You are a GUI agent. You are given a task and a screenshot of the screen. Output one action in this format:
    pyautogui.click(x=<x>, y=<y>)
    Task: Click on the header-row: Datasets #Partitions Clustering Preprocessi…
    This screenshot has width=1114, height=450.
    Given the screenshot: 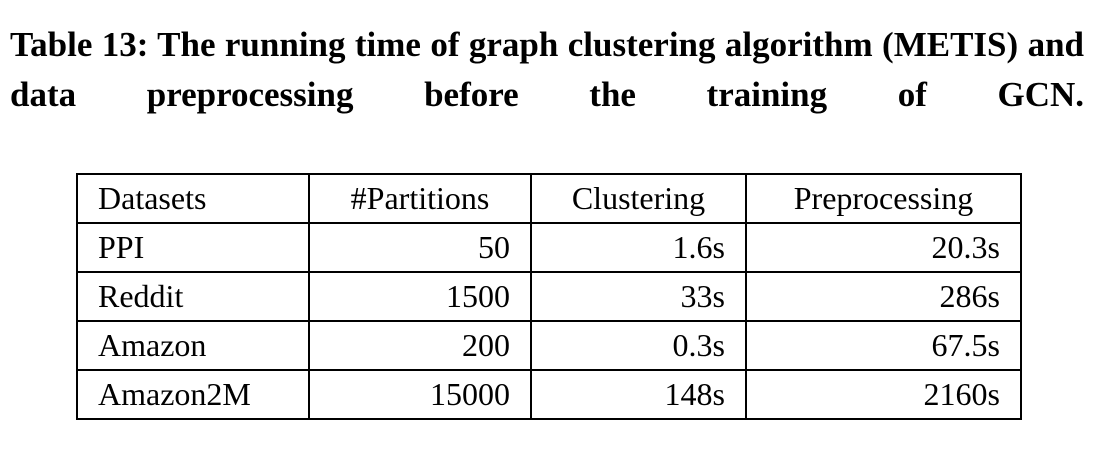 What is the action you would take?
    pyautogui.click(x=549, y=198)
    